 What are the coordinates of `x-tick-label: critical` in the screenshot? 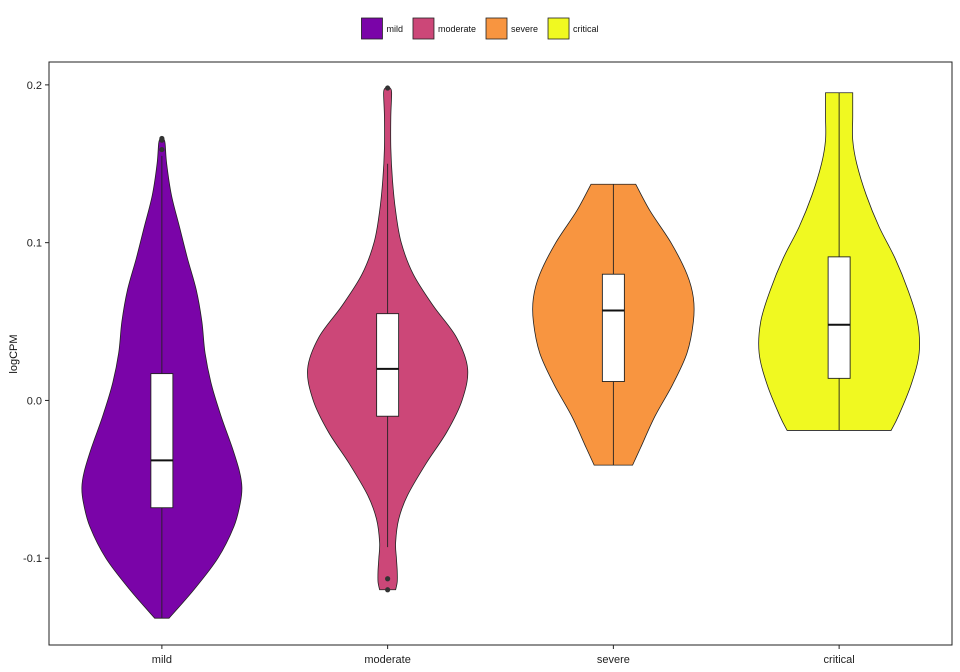 It's located at (839, 660).